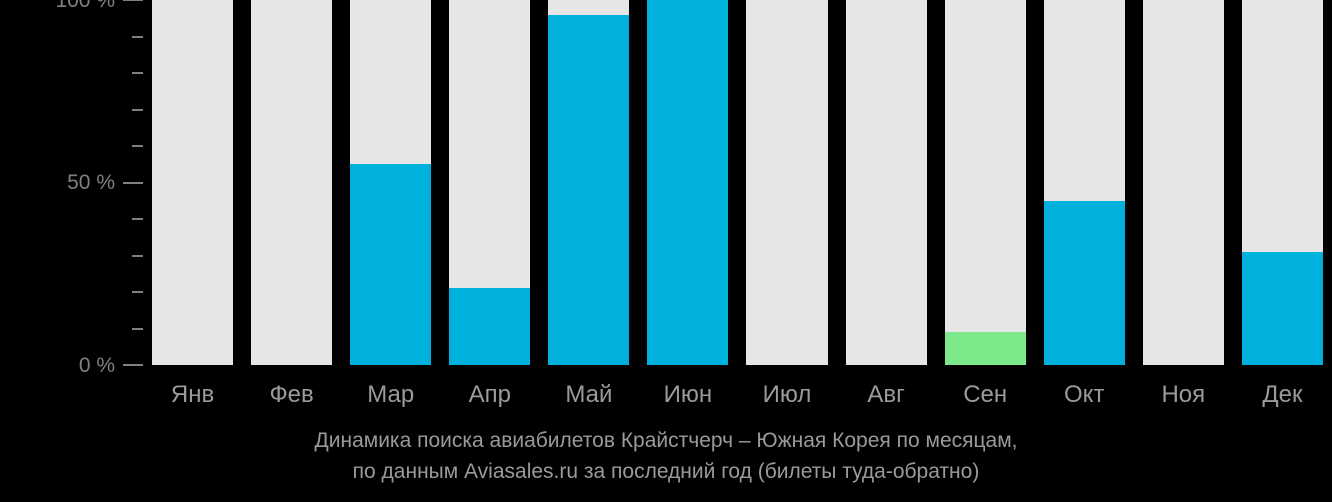 Image resolution: width=1332 pixels, height=502 pixels. What do you see at coordinates (787, 394) in the screenshot?
I see `x-axis-label-6: Июл` at bounding box center [787, 394].